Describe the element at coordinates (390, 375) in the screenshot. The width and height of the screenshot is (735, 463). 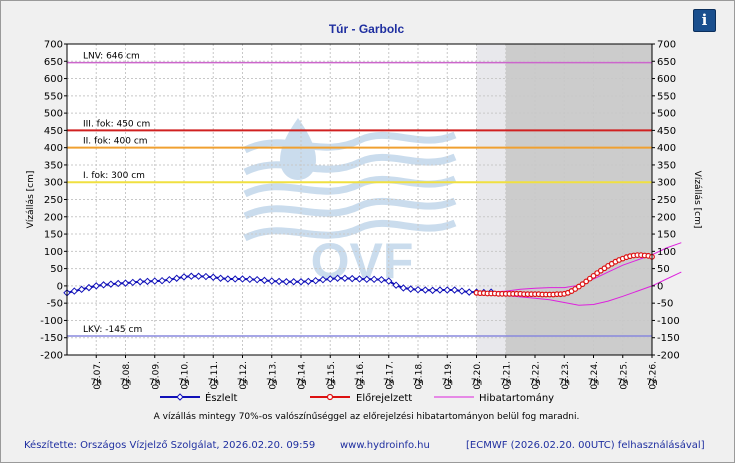
I see `x-tick-label: 02.17.` at that location.